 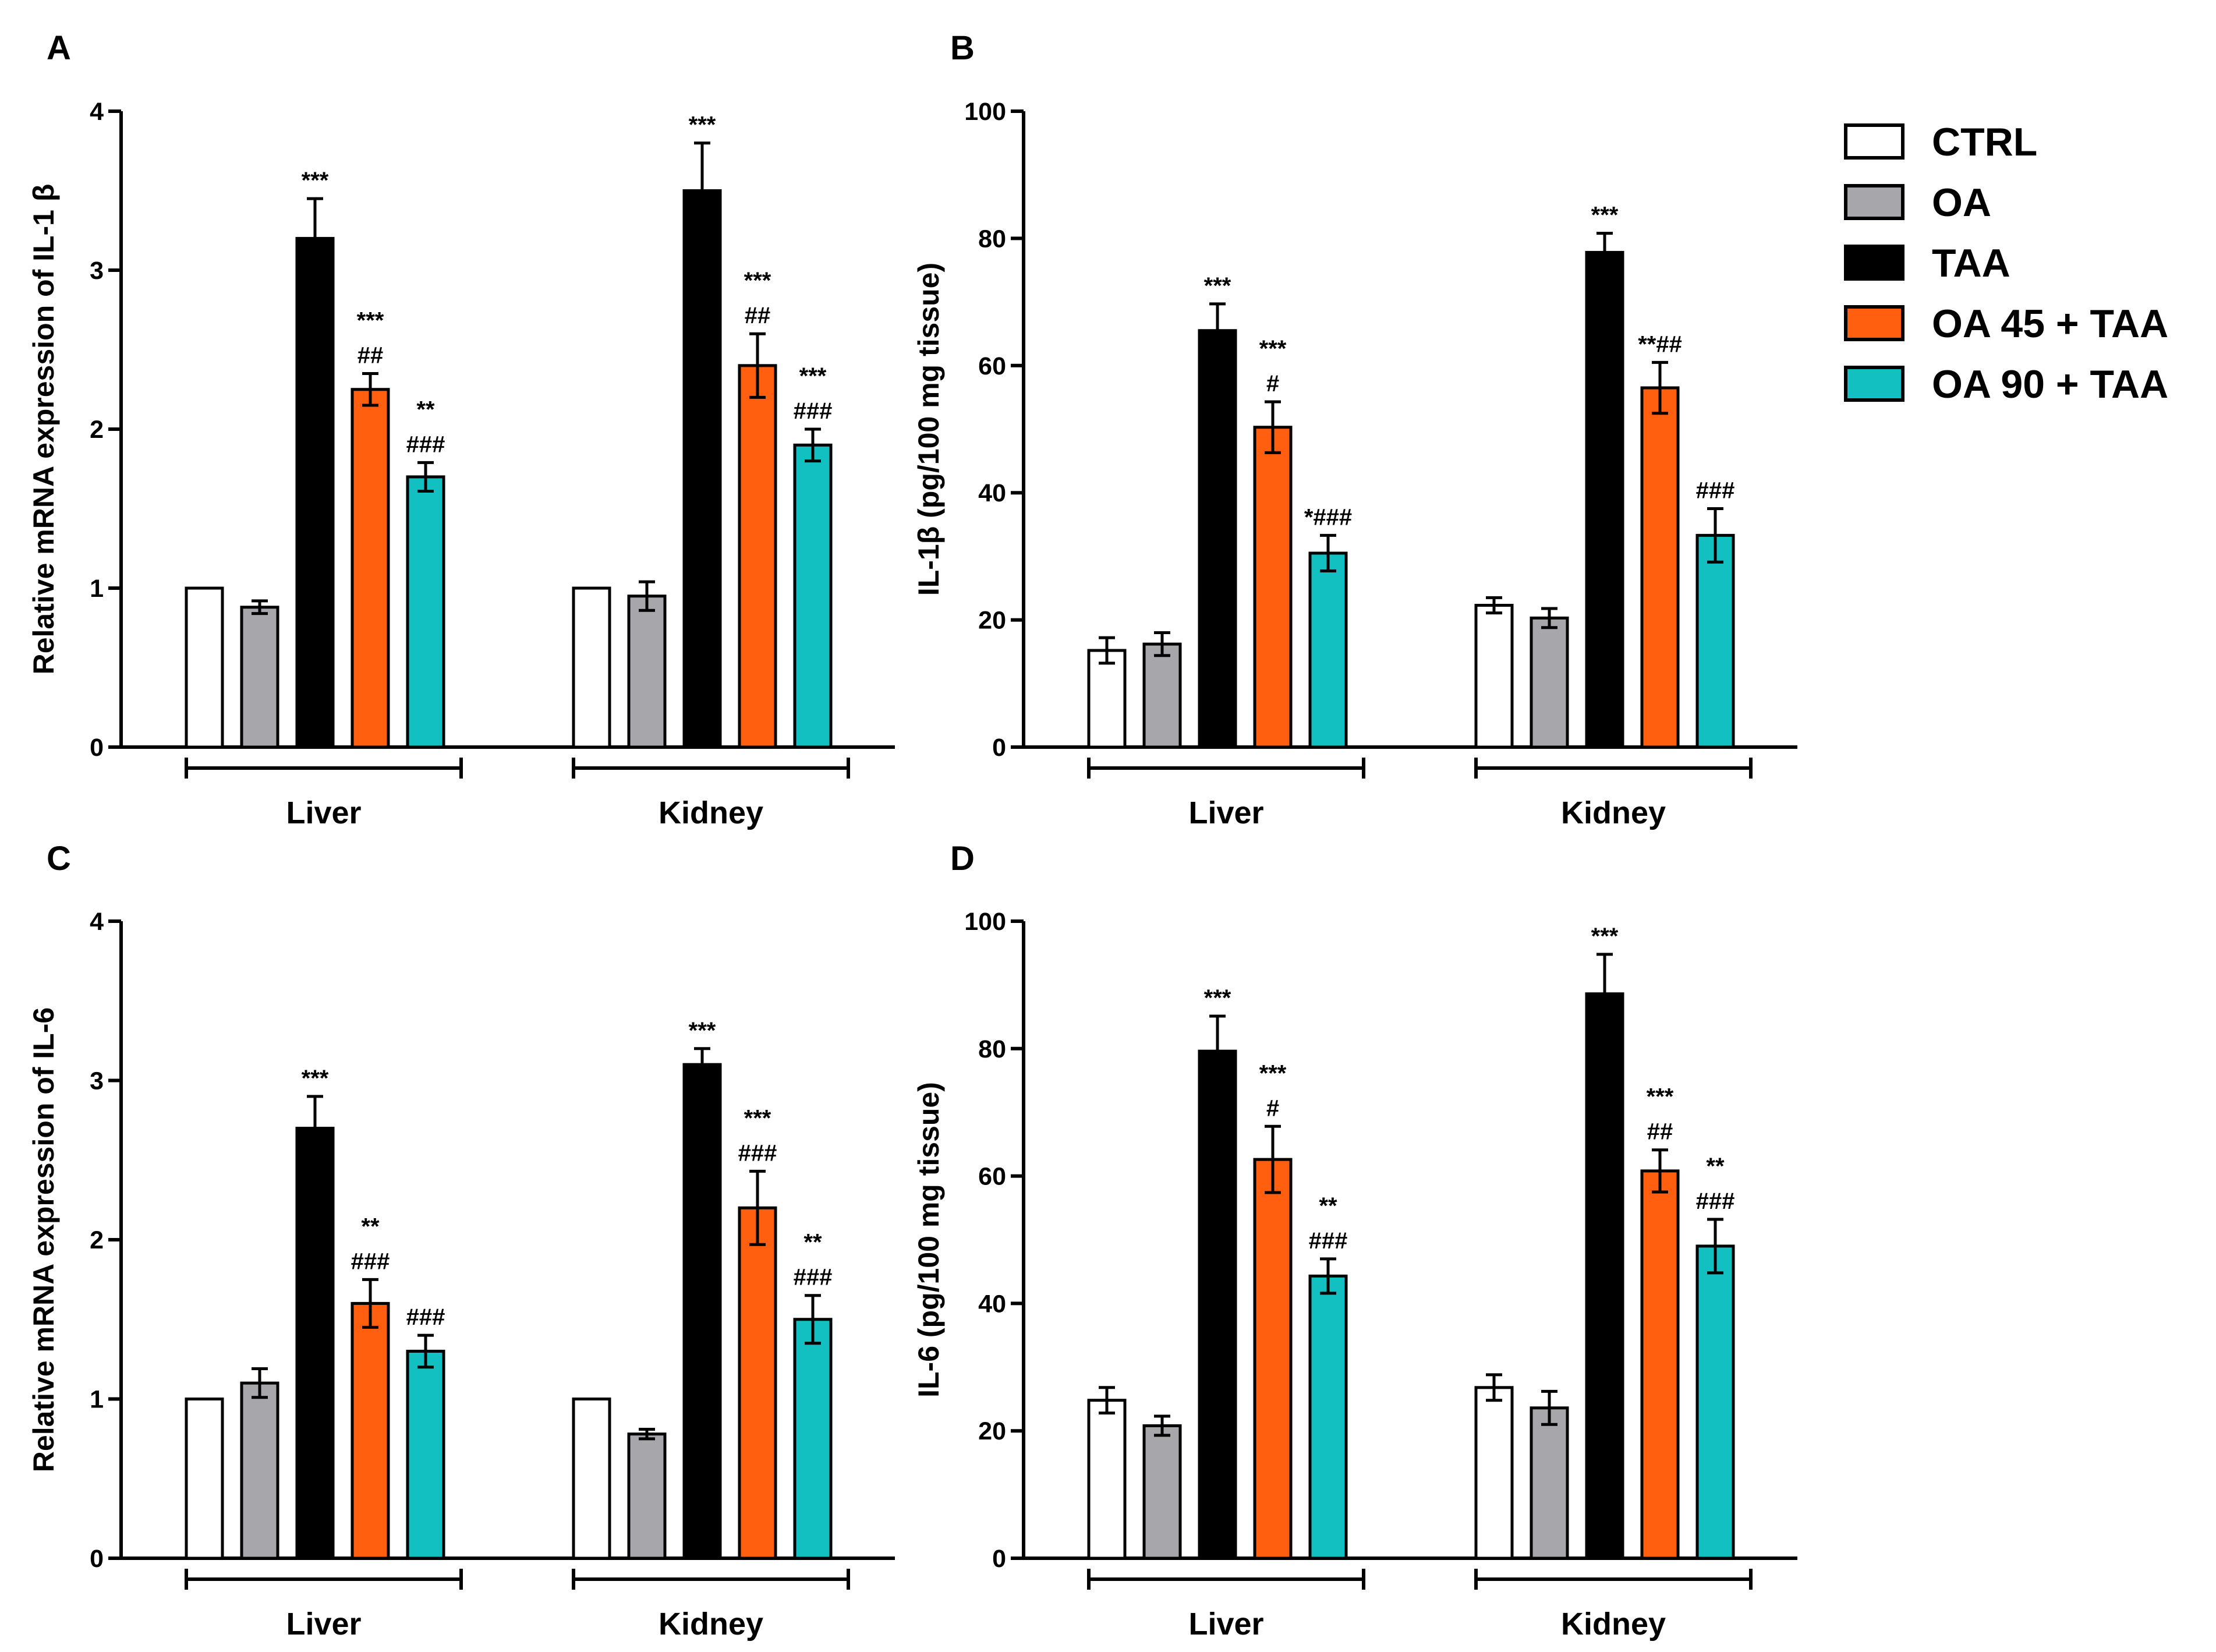 What do you see at coordinates (928, 429) in the screenshot?
I see `y-axis-title: IL-1β (pg/100 mg tissue)` at bounding box center [928, 429].